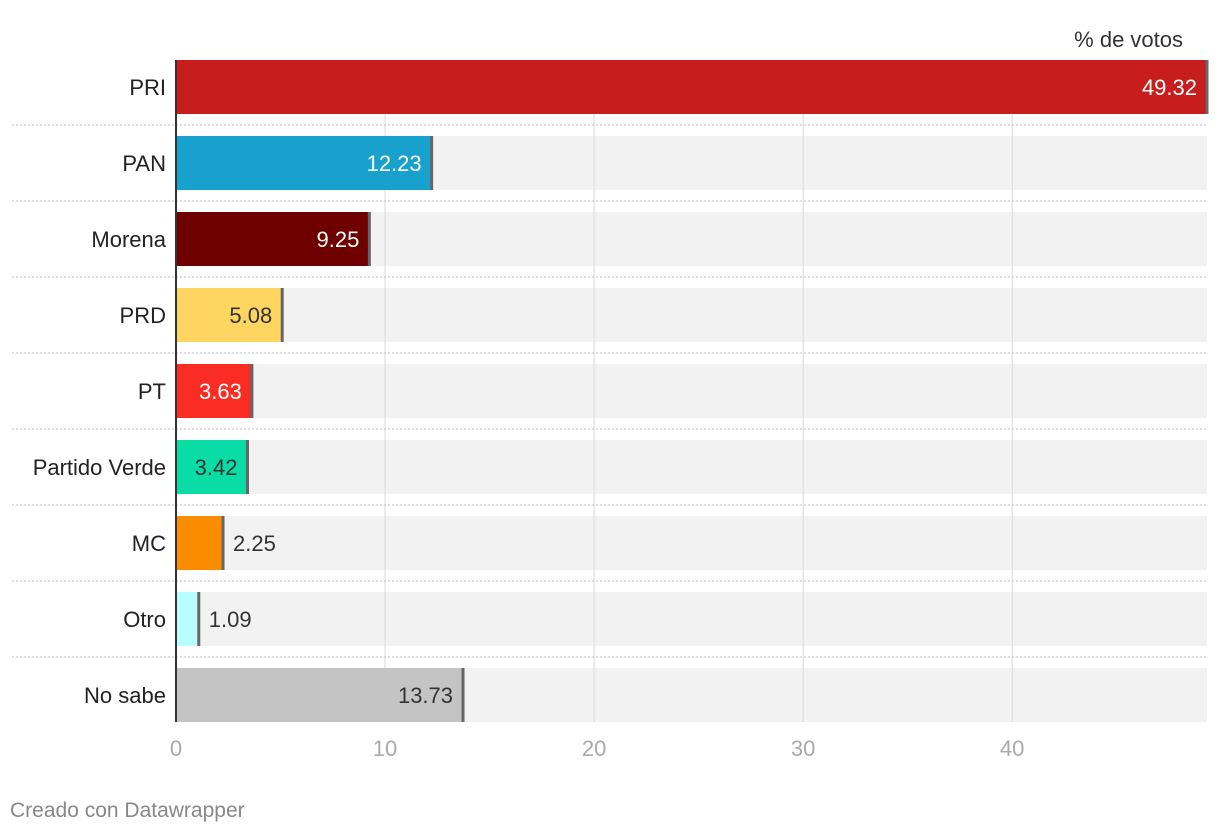  Describe the element at coordinates (1012, 748) in the screenshot. I see `x-tick-label: 40` at that location.